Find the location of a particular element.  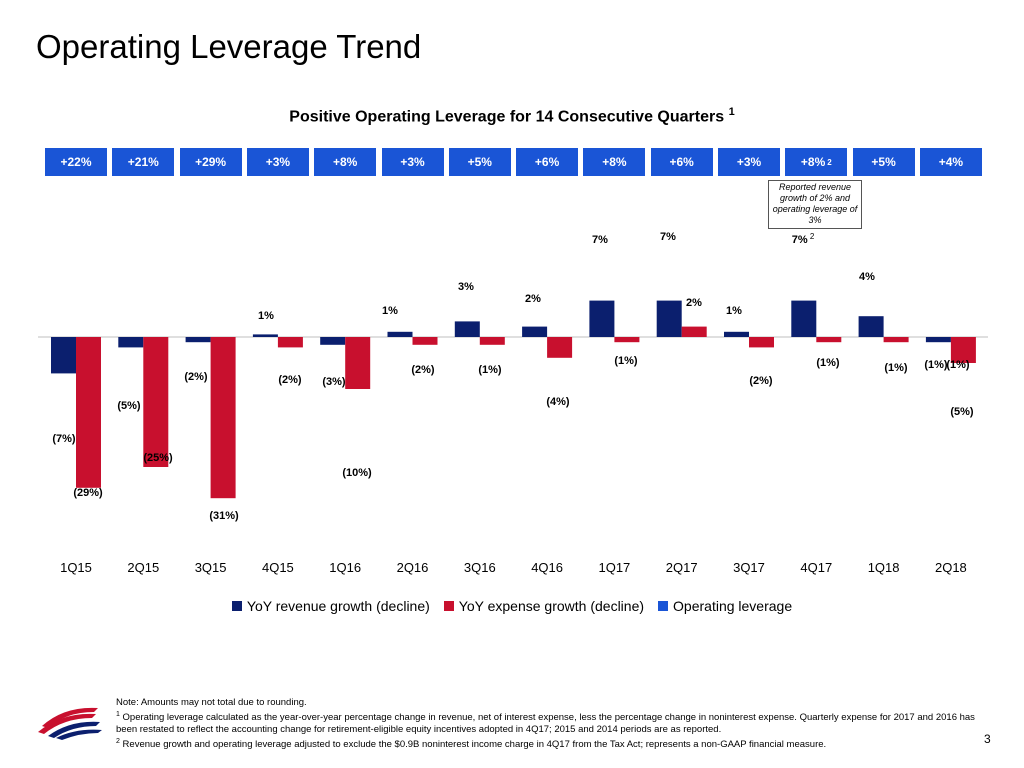

revenue-bar-3Q17 is located at coordinates (736, 334).